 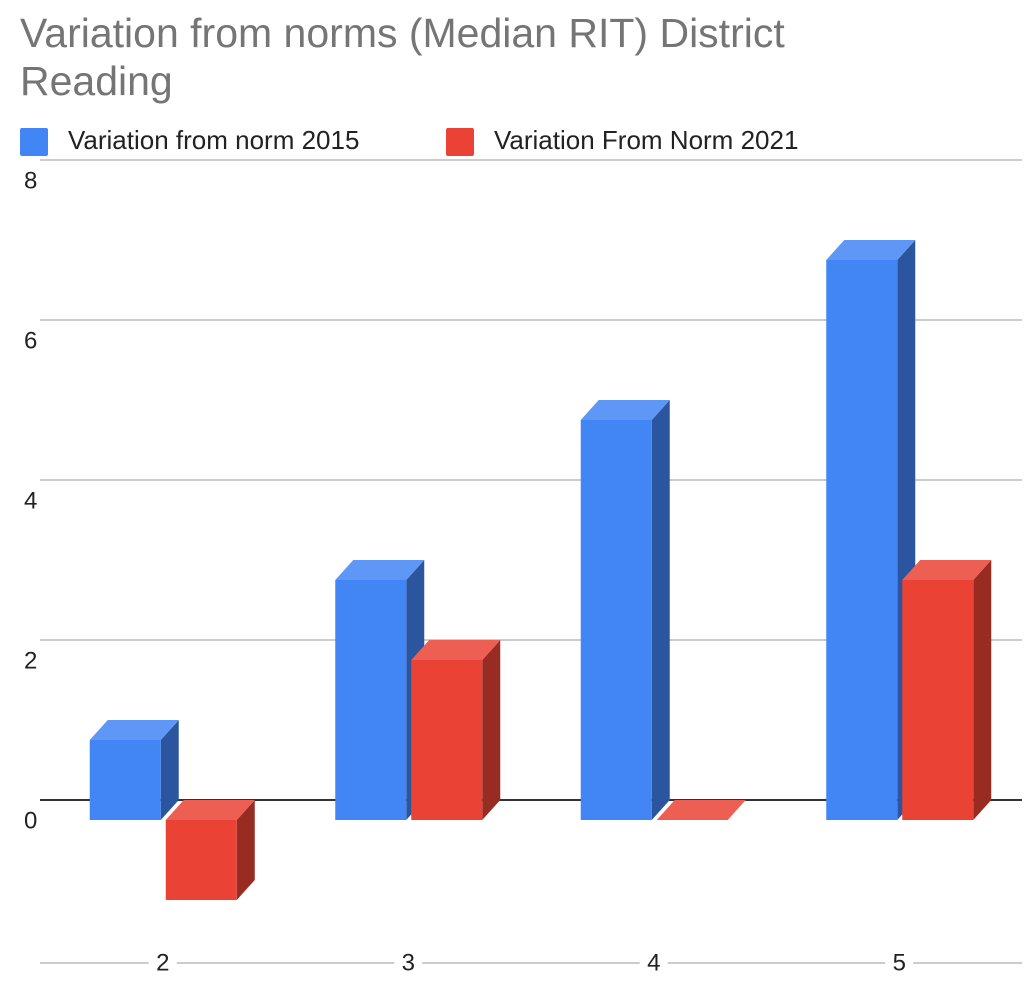 I want to click on y-tick-label: 0, so click(x=30, y=820).